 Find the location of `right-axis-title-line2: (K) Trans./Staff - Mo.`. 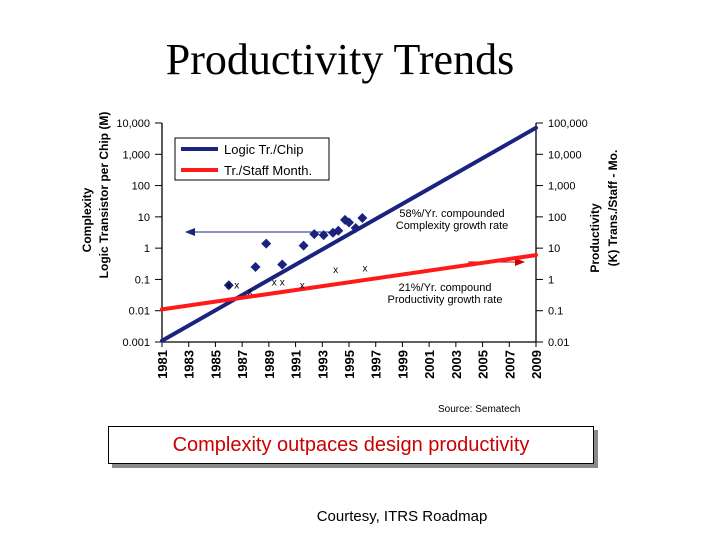

right-axis-title-line2: (K) Trans./Staff - Mo. is located at coordinates (613, 208).